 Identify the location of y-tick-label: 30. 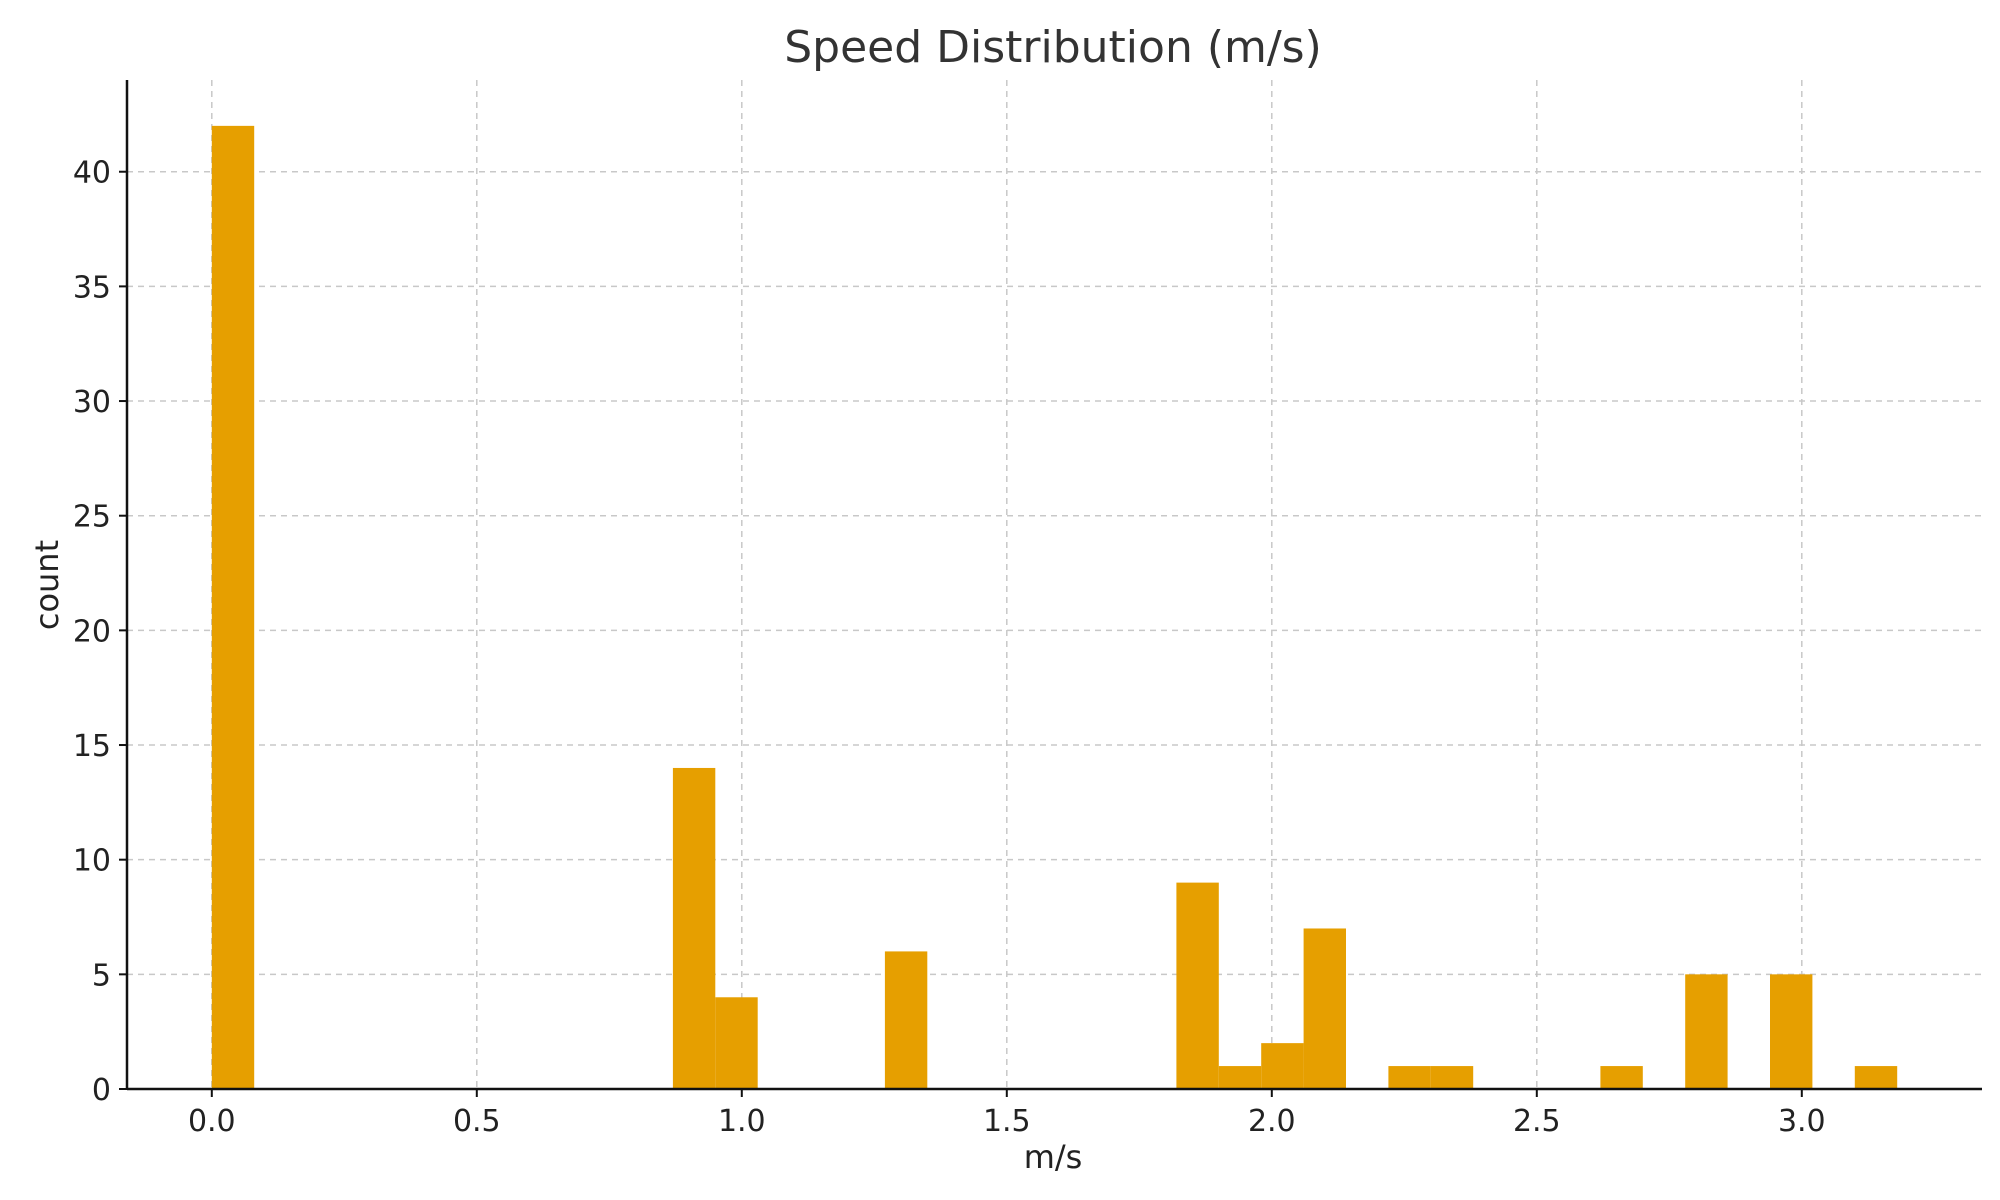
(92, 402).